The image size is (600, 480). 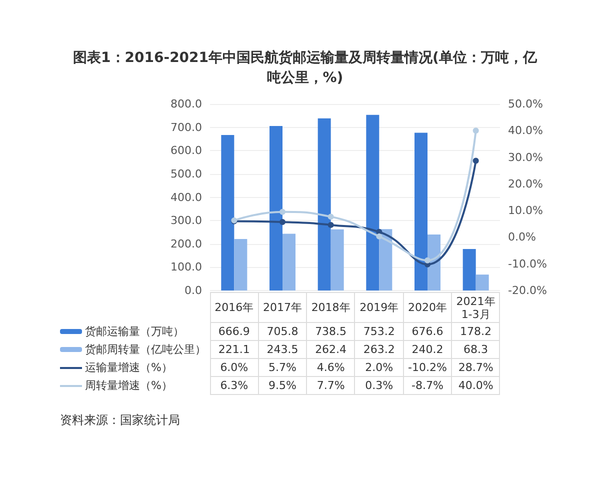 What do you see at coordinates (282, 385) in the screenshot?
I see `data-label: 9.5%` at bounding box center [282, 385].